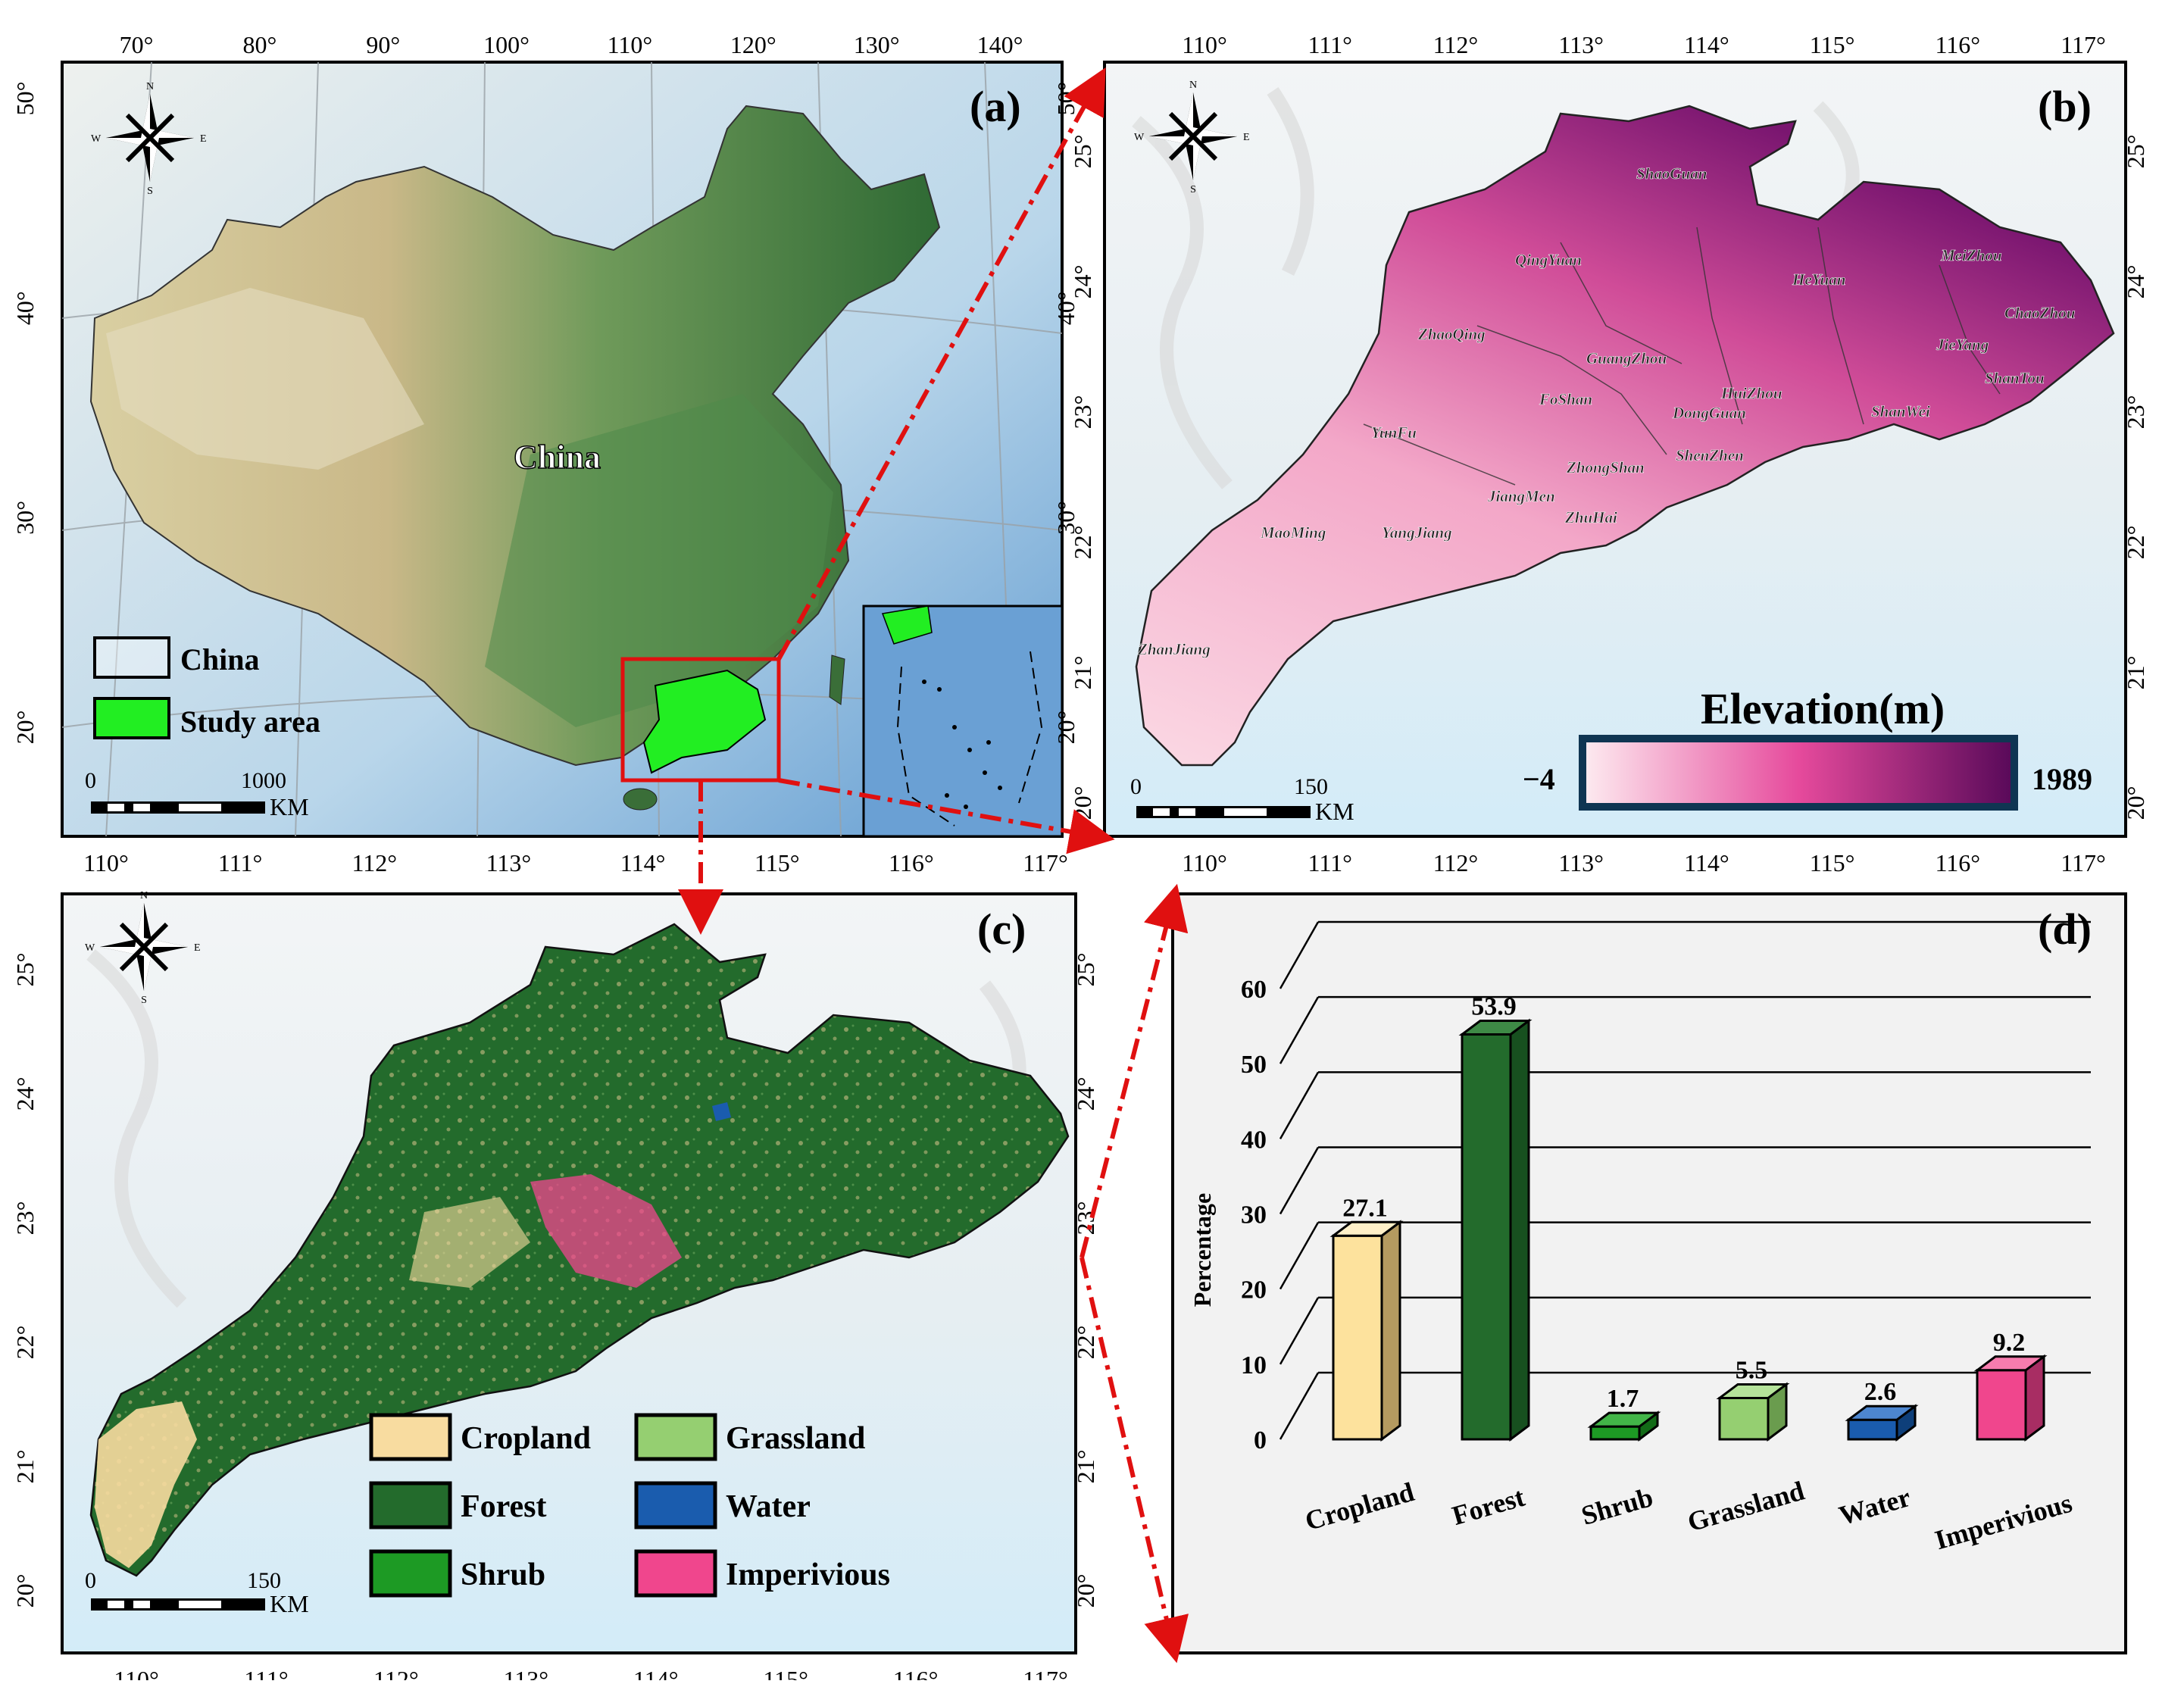  Describe the element at coordinates (1710, 455) in the screenshot. I see `city-label: ShenZhen` at that location.